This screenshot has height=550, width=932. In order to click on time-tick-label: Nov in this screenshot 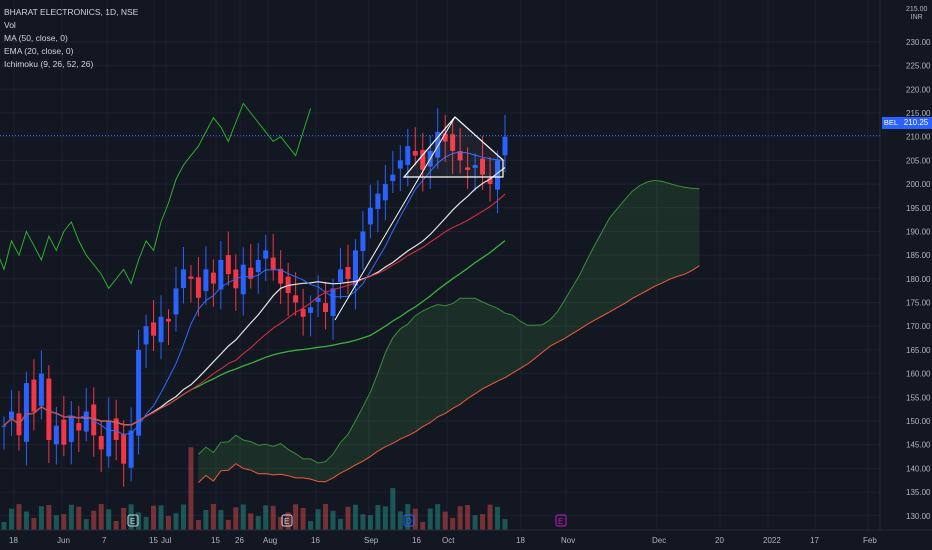, I will do `click(568, 540)`.